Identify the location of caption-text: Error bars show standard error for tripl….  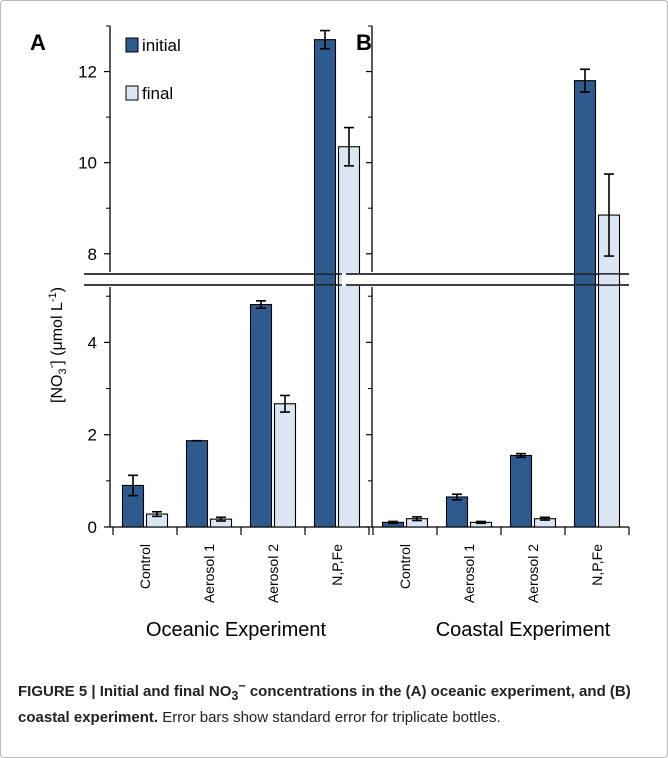
(329, 717).